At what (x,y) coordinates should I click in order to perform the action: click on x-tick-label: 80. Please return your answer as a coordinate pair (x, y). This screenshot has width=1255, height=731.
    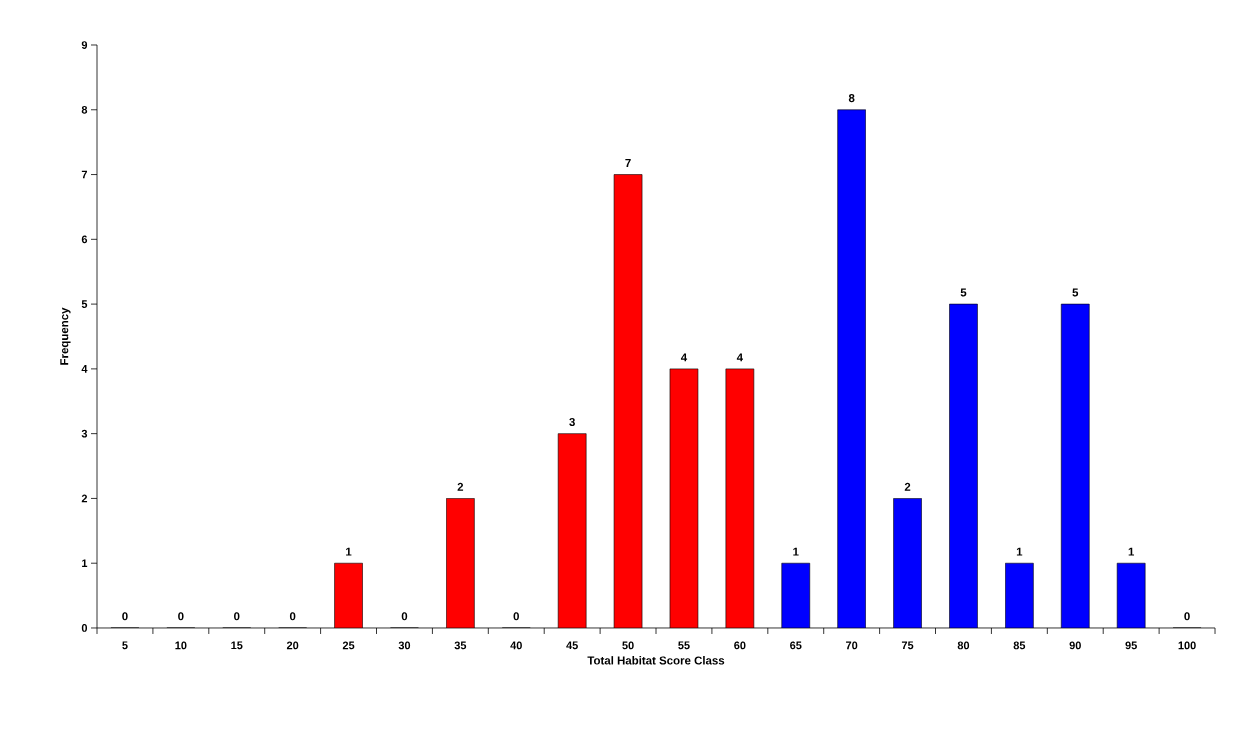
    Looking at the image, I should click on (963, 645).